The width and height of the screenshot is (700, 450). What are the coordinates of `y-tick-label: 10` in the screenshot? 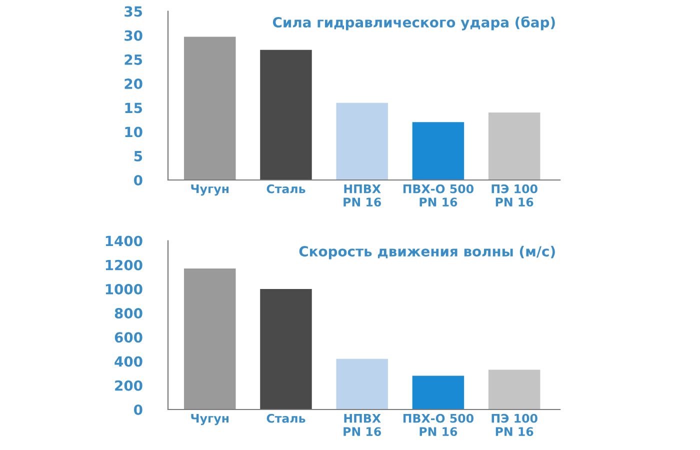 It's located at (133, 132).